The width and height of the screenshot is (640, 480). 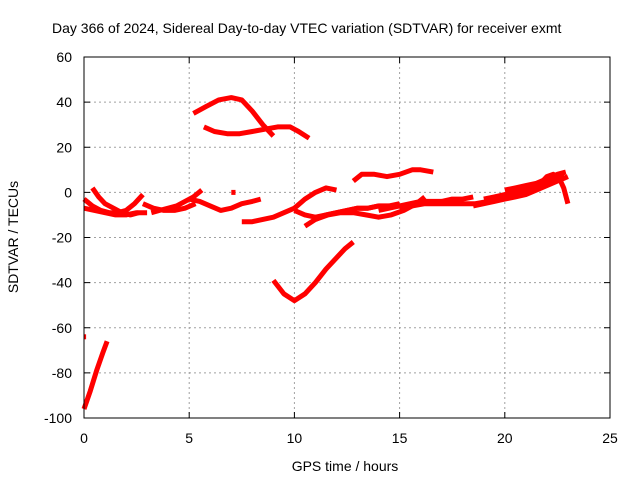 I want to click on x-tick-label: 5, so click(x=189, y=438).